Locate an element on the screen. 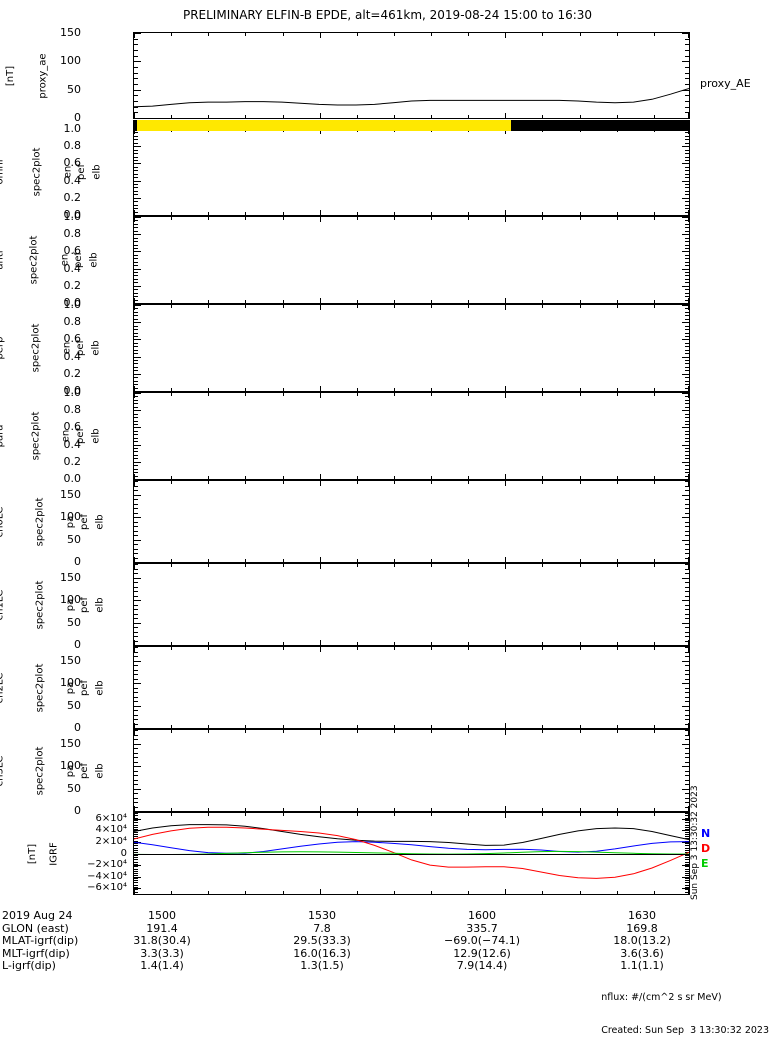 This screenshot has width=775, height=1047. axis-title-word: ch3LC is located at coordinates (3, 770).